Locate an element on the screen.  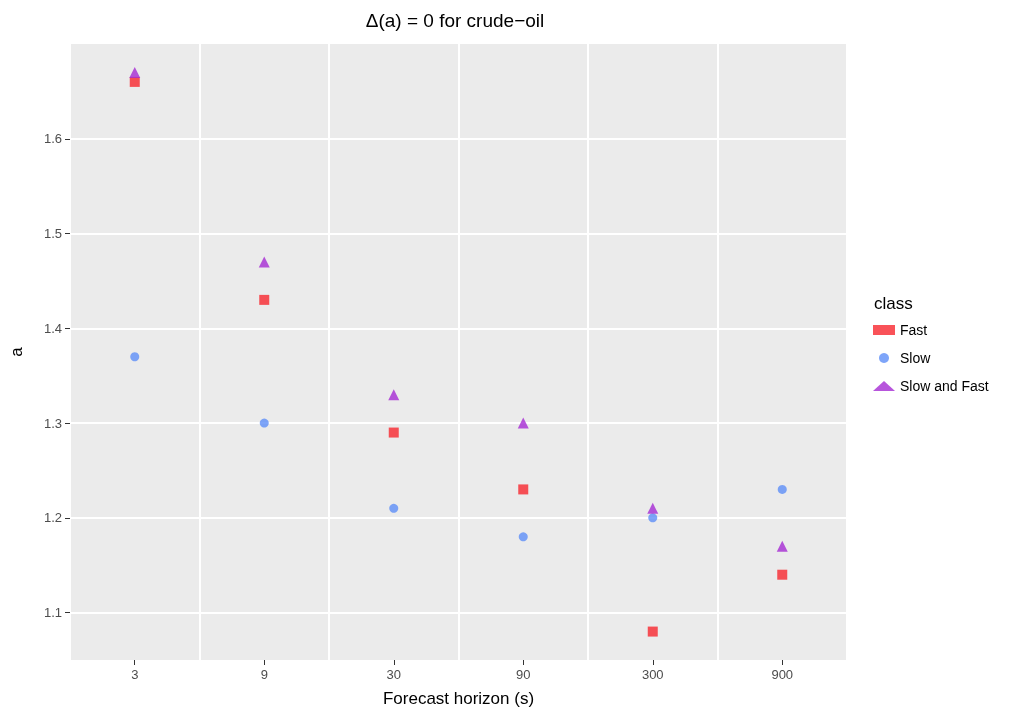
x-axis-title: Forecast horizon (s) is located at coordinates (458, 698).